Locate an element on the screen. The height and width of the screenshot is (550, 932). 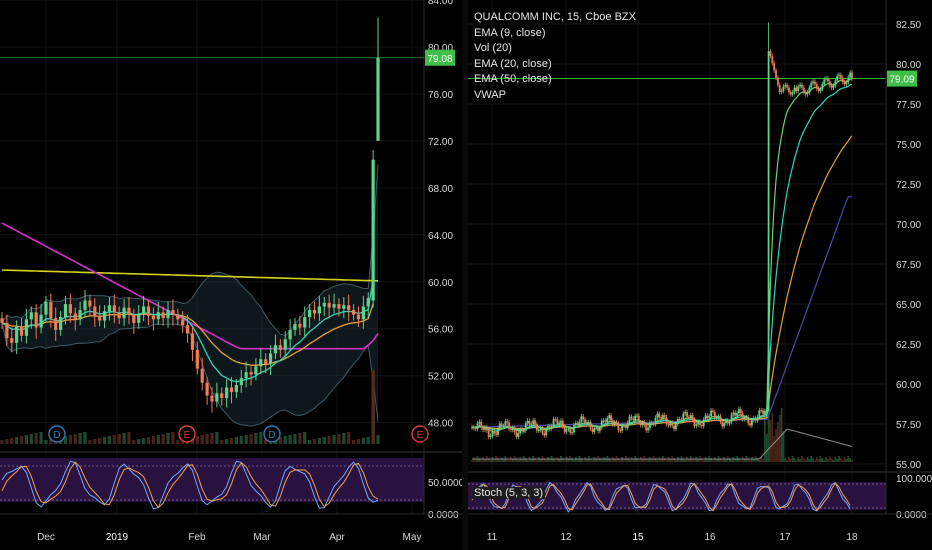
panel-divider is located at coordinates (465, 275).